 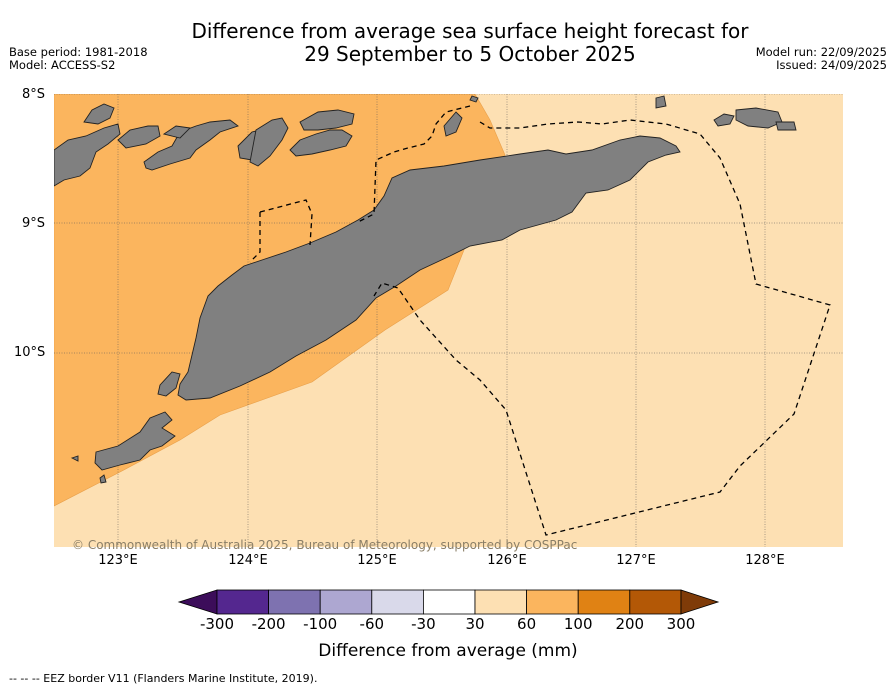 What do you see at coordinates (62, 65) in the screenshot?
I see `model-name: Model: ACCESS-S2` at bounding box center [62, 65].